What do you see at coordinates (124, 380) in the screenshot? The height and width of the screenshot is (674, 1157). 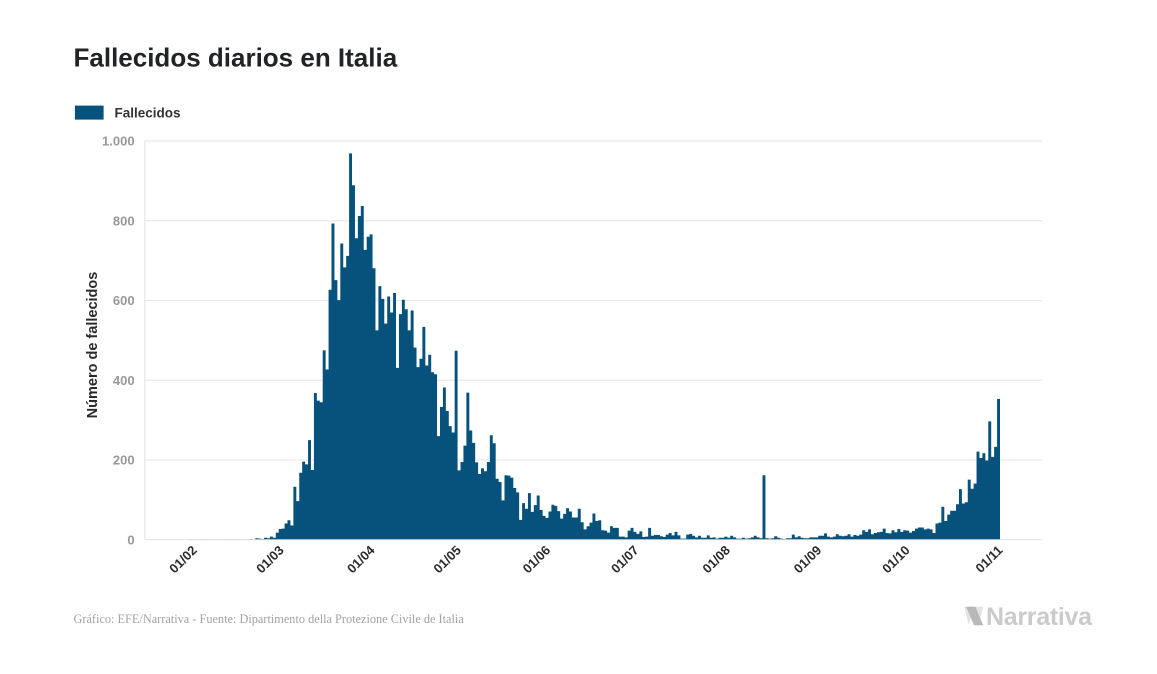 I see `svg-text: 400` at bounding box center [124, 380].